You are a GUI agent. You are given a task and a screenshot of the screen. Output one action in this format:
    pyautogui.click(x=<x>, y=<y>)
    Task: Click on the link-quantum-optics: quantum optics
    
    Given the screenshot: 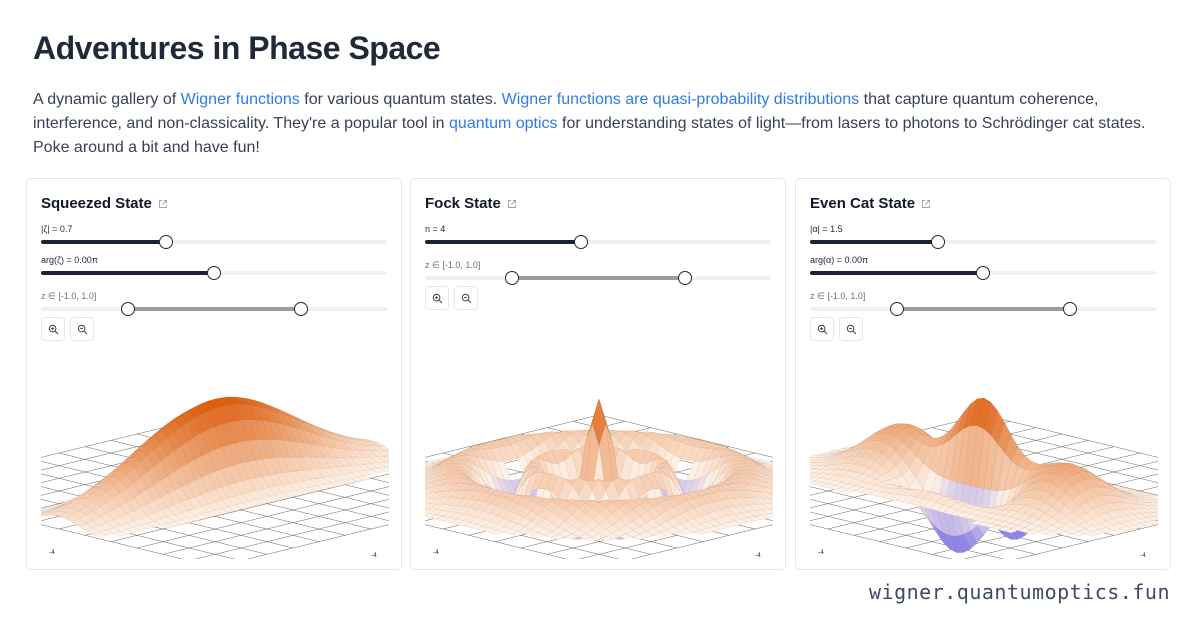 What is the action you would take?
    pyautogui.click(x=503, y=123)
    